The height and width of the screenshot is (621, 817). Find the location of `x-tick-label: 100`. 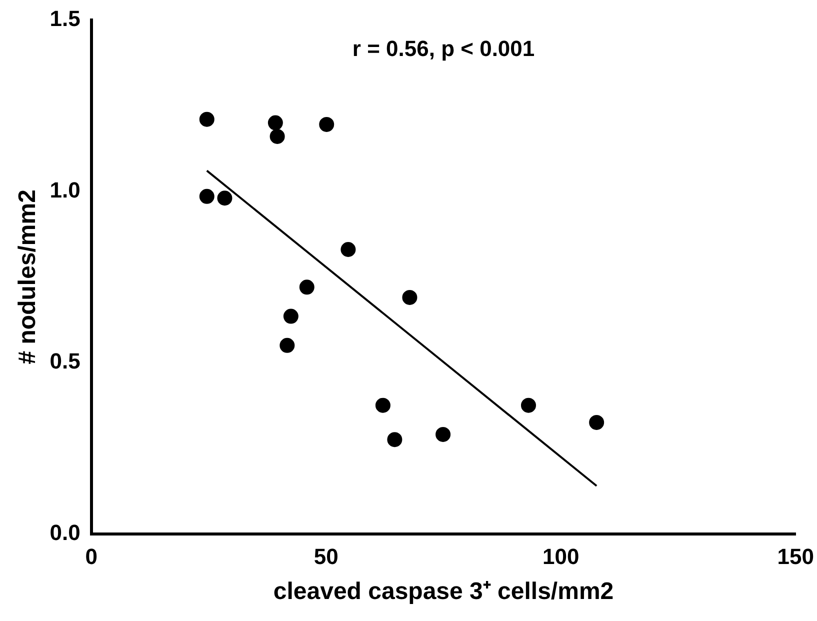

x-tick-label: 100 is located at coordinates (561, 557).